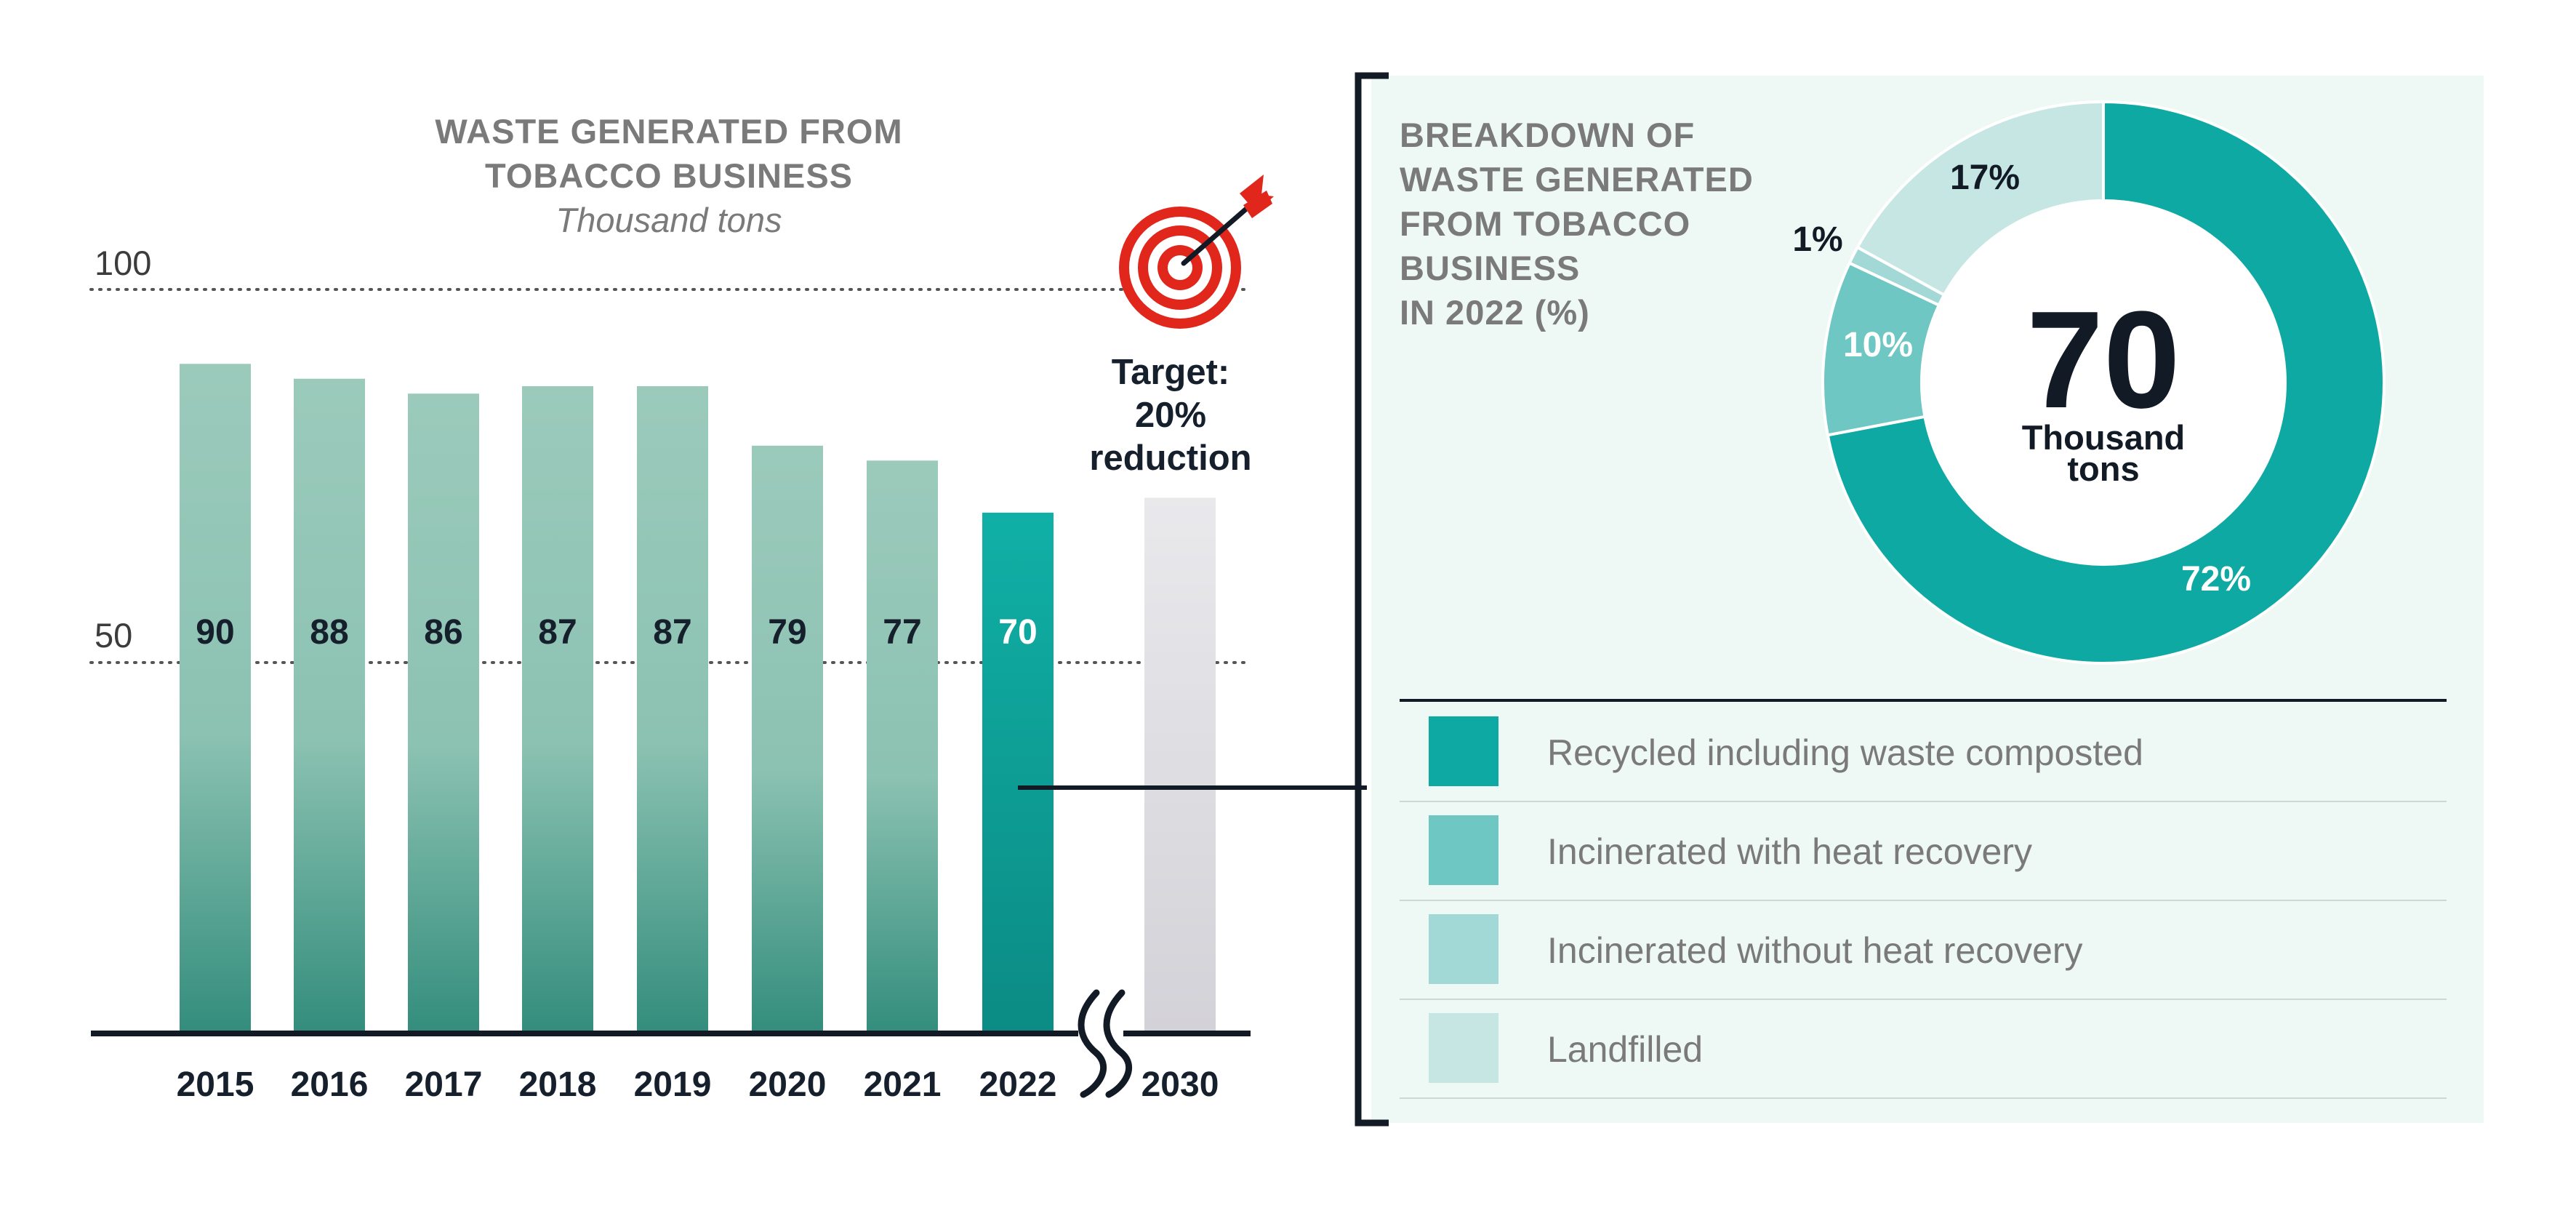  I want to click on legend-label-incinerated-no-heat: Incinerated without heat recovery, so click(1815, 950).